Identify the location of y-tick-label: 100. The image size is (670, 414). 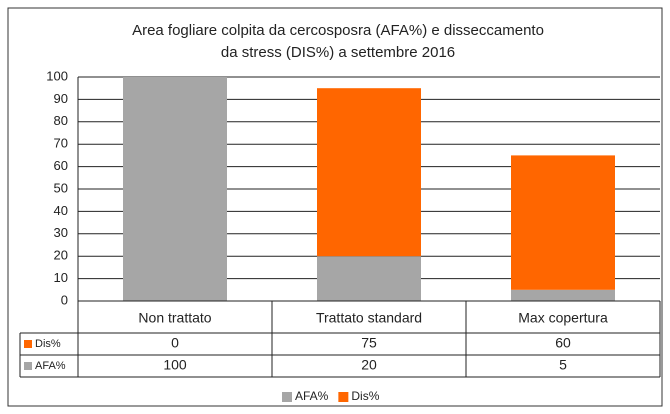
(57, 75).